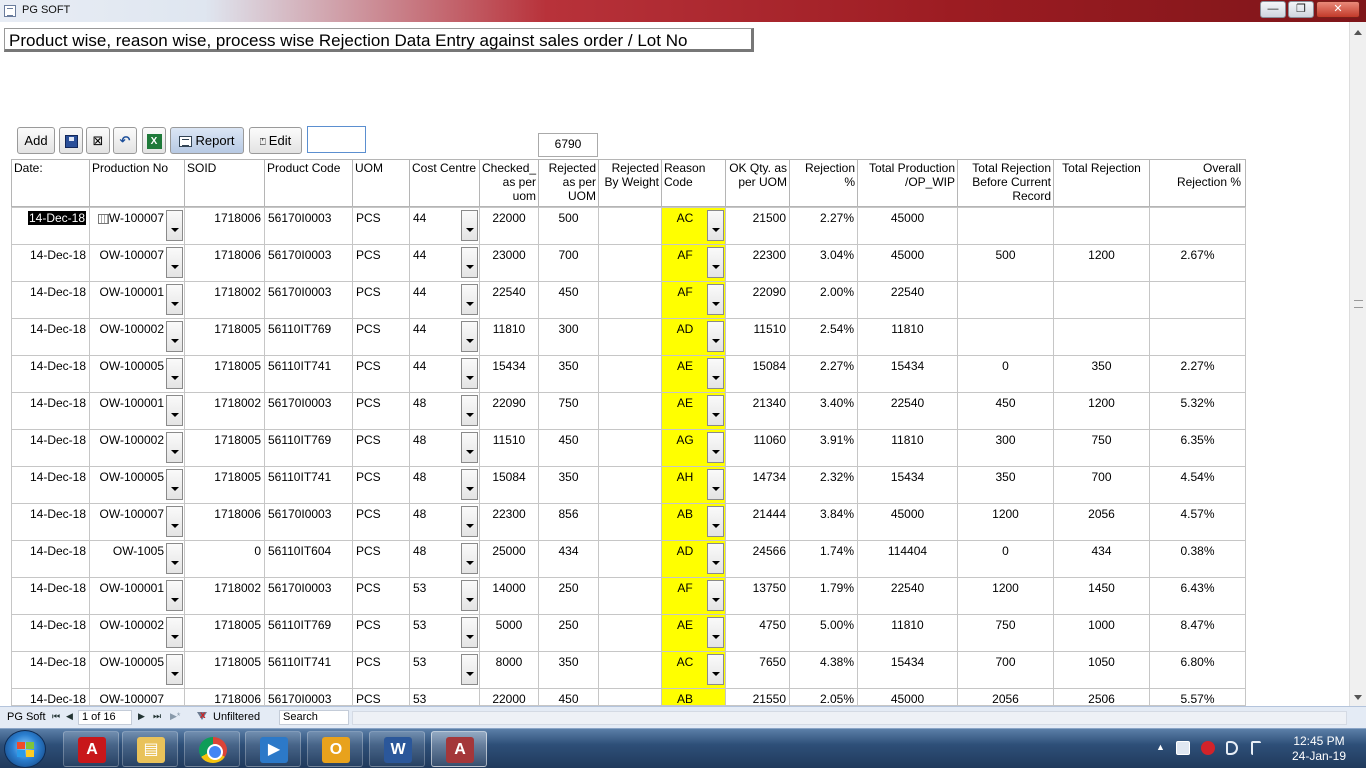  Describe the element at coordinates (823, 559) in the screenshot. I see `cell-rejection-pct: 1.74%` at that location.